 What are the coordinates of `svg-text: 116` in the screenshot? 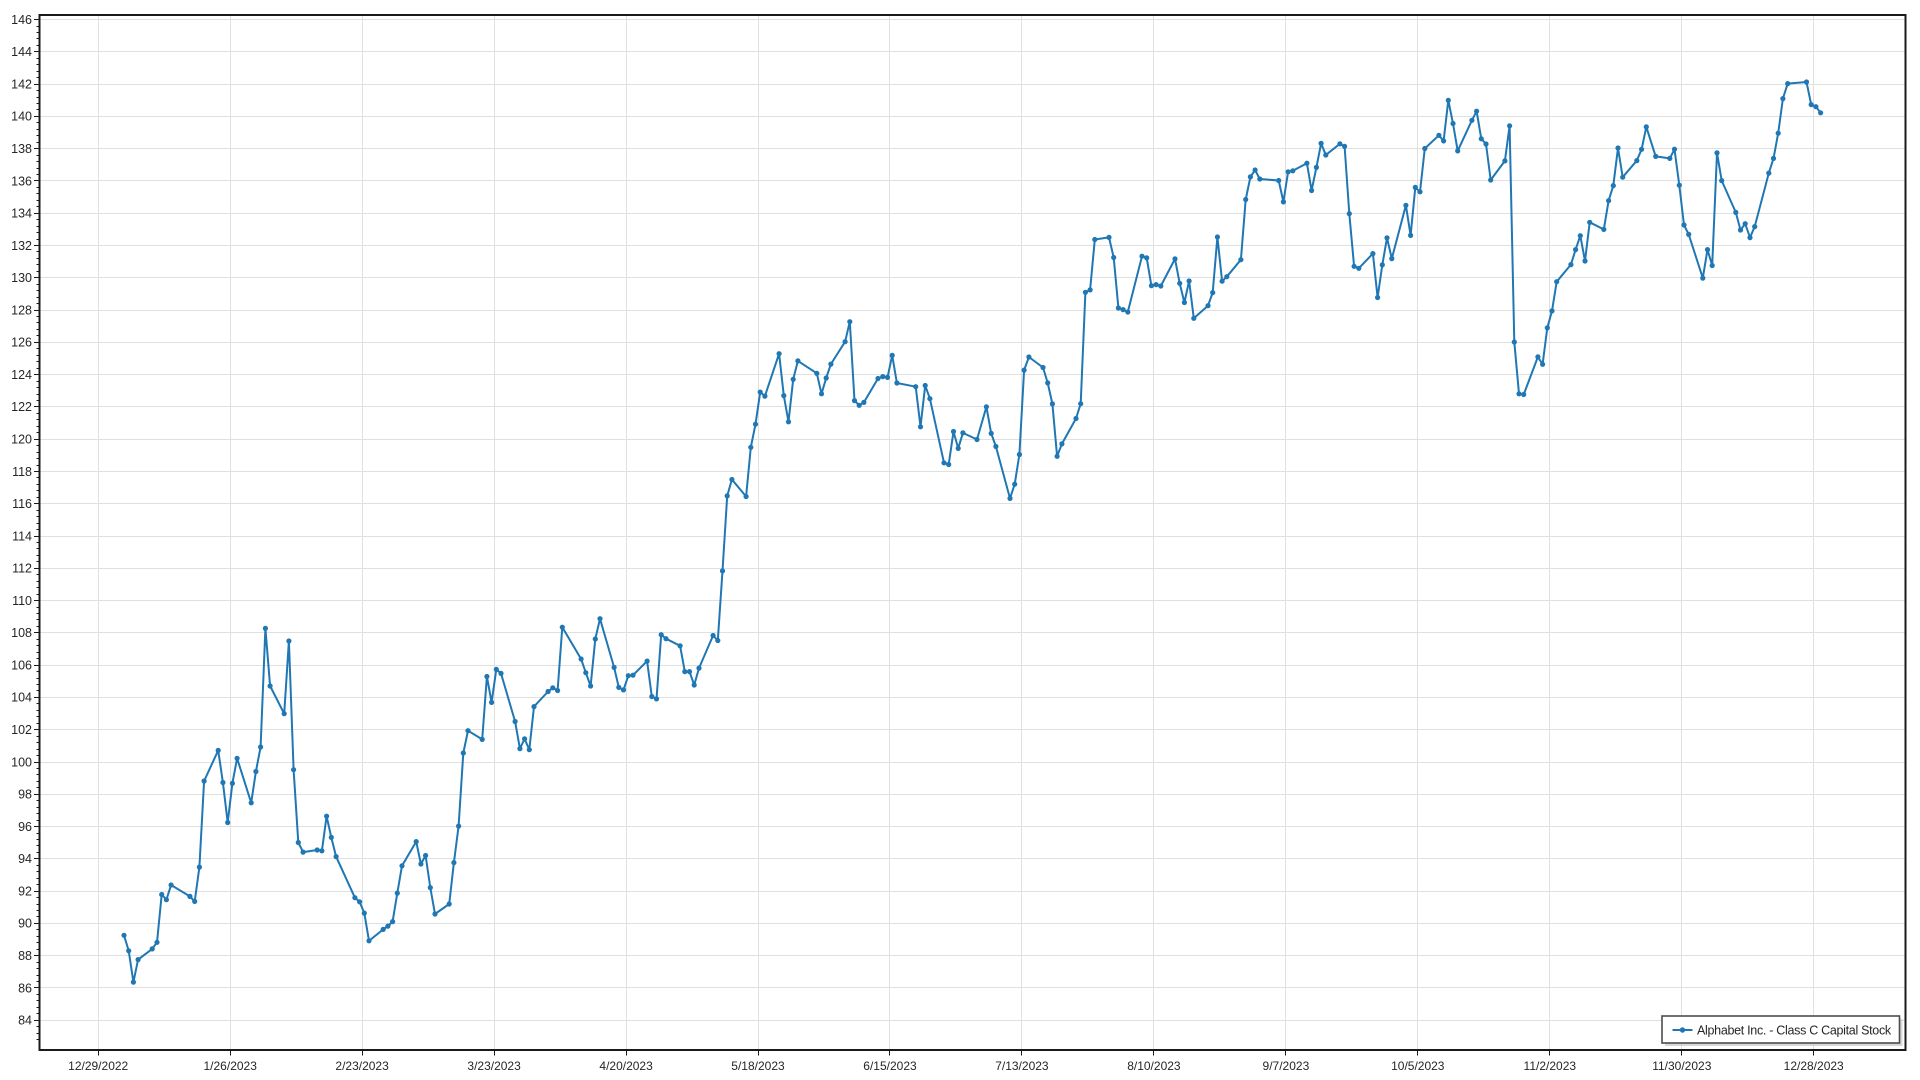 It's located at (22, 504).